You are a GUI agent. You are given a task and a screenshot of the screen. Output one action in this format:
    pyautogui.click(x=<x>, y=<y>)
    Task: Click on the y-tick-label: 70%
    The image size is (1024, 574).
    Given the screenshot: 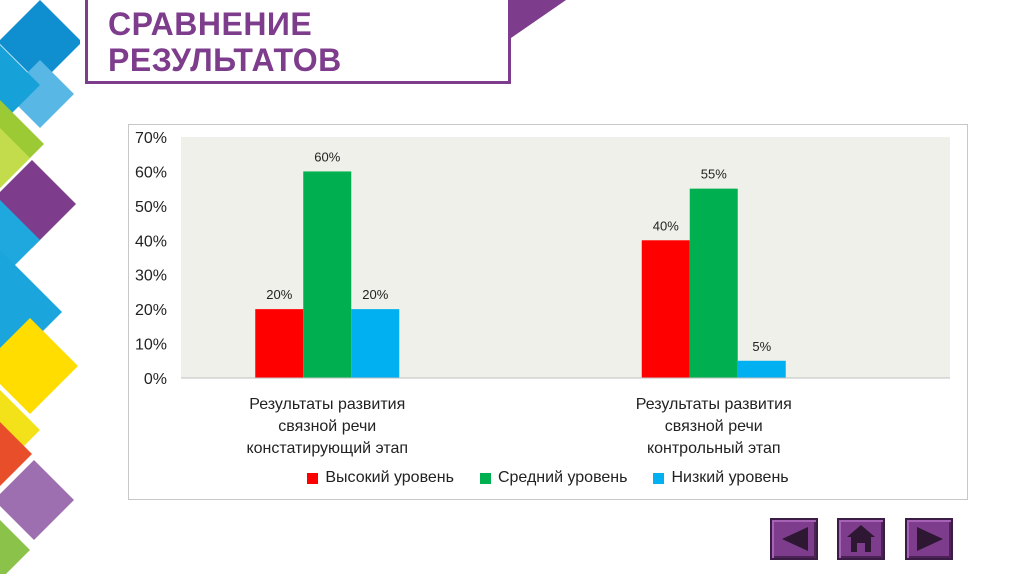 What is the action you would take?
    pyautogui.click(x=151, y=138)
    